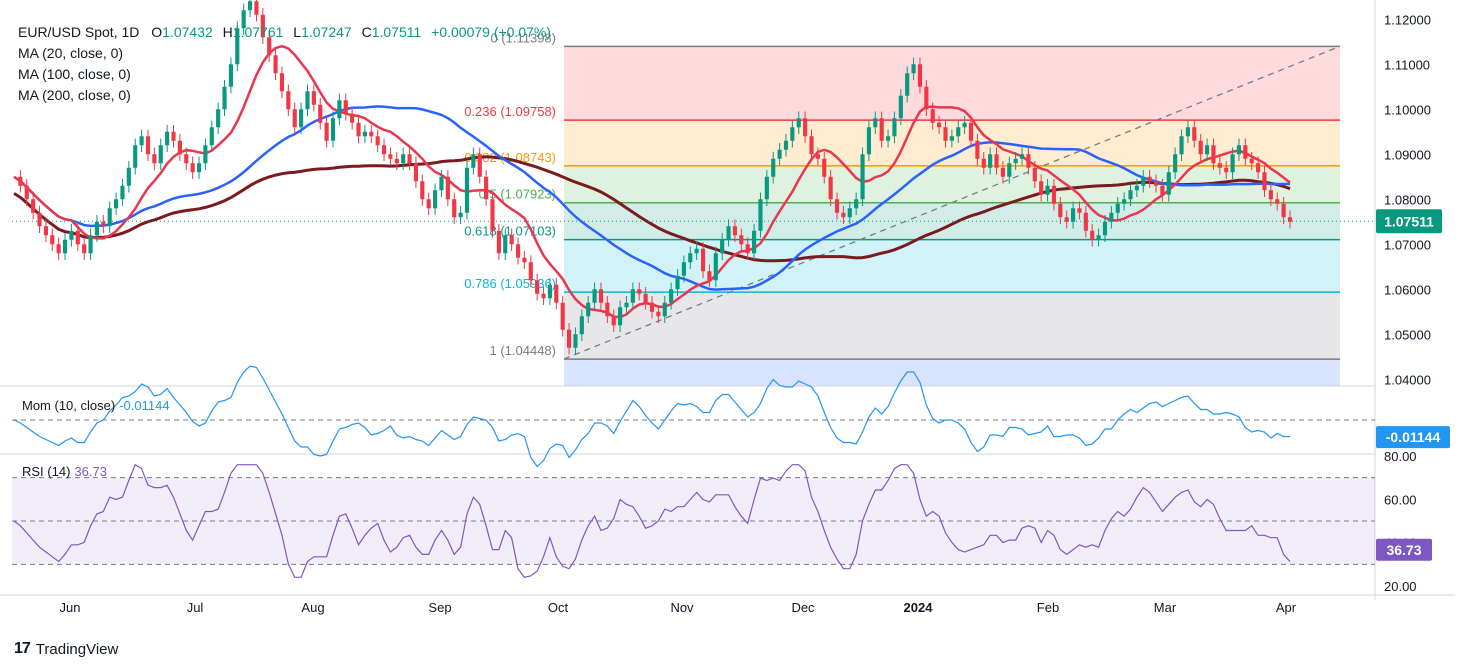  What do you see at coordinates (652, 209) in the screenshot?
I see `ma200-line` at bounding box center [652, 209].